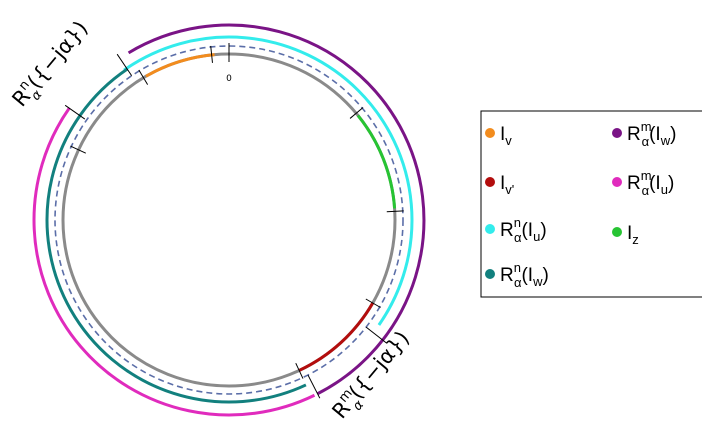 The width and height of the screenshot is (702, 428). I want to click on legend-rm-iw-sub: α, so click(646, 141).